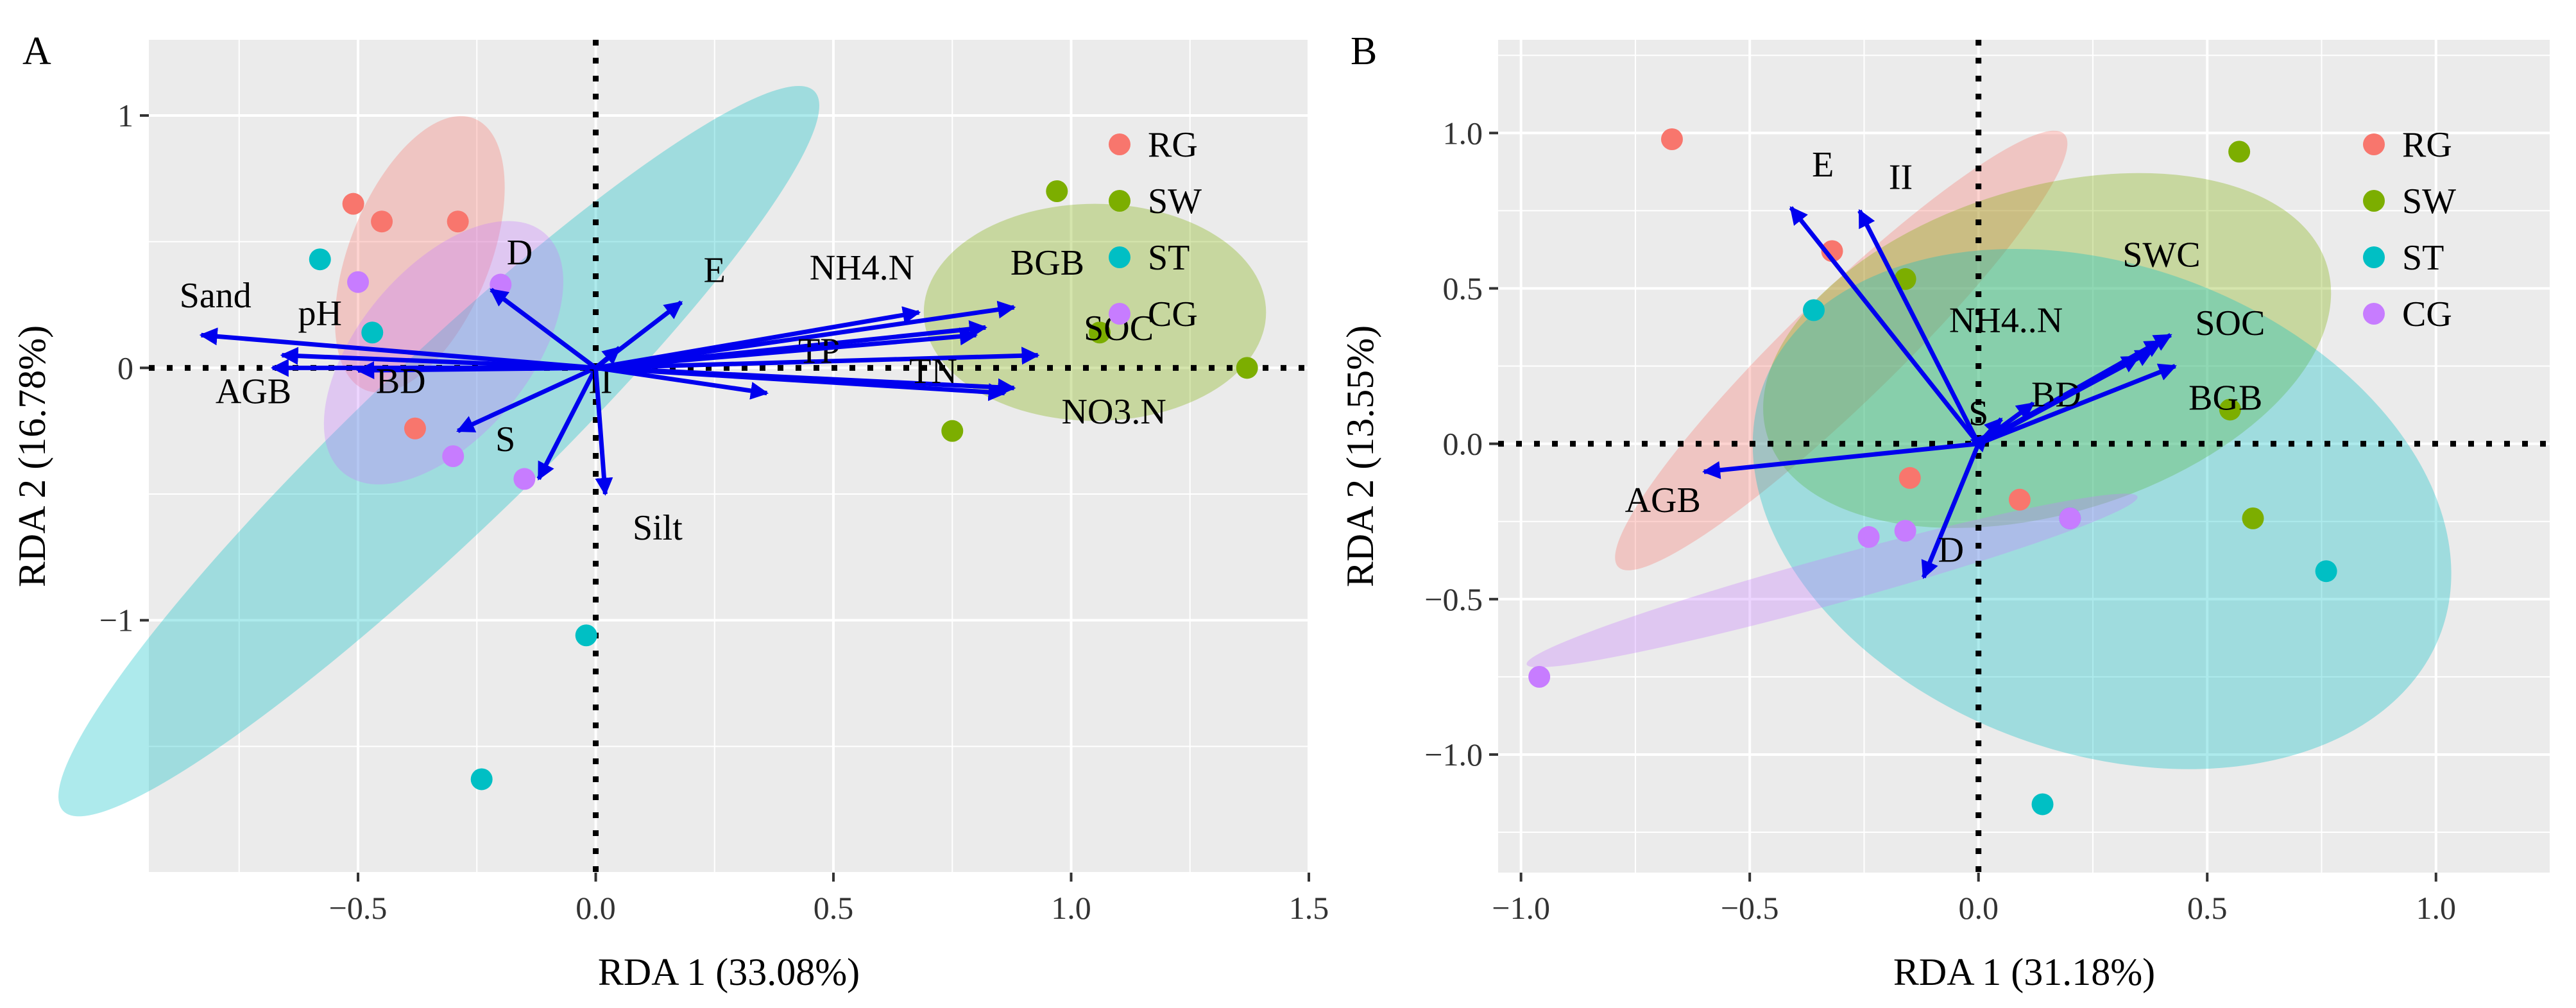 Image resolution: width=2576 pixels, height=1008 pixels. I want to click on x-tick-label: 0.5, so click(834, 908).